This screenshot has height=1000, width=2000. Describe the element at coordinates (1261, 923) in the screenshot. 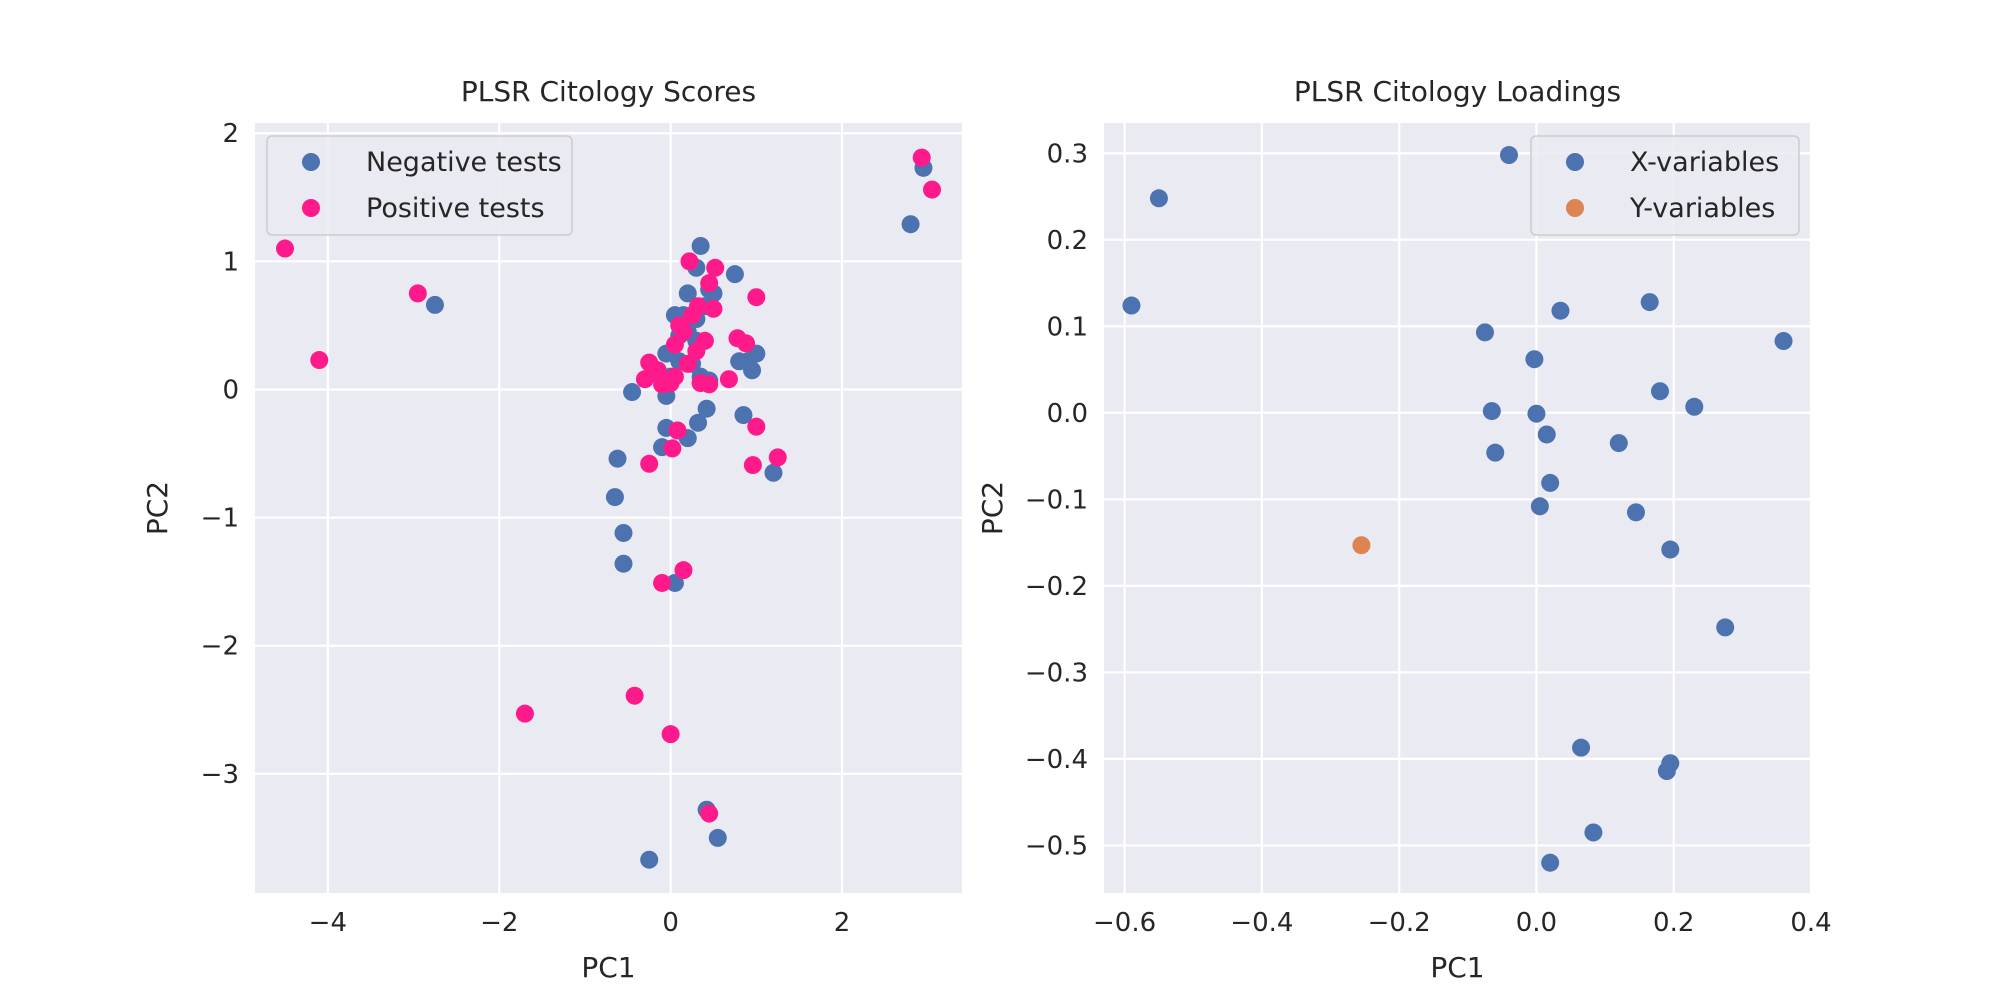

I see `x-tick-label: −0.4` at that location.